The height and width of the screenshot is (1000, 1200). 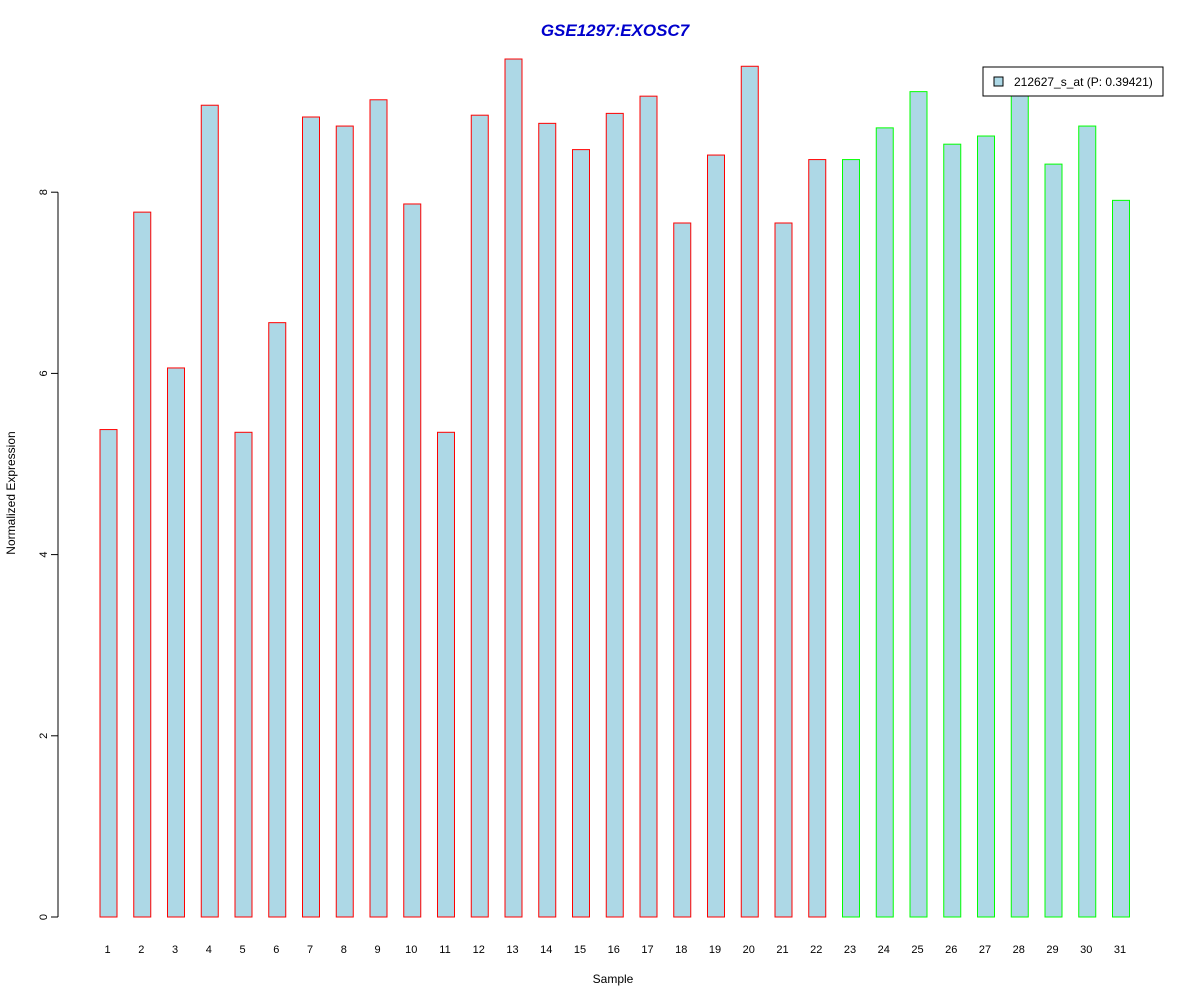 What do you see at coordinates (782, 950) in the screenshot?
I see `x-tick-label: 21` at bounding box center [782, 950].